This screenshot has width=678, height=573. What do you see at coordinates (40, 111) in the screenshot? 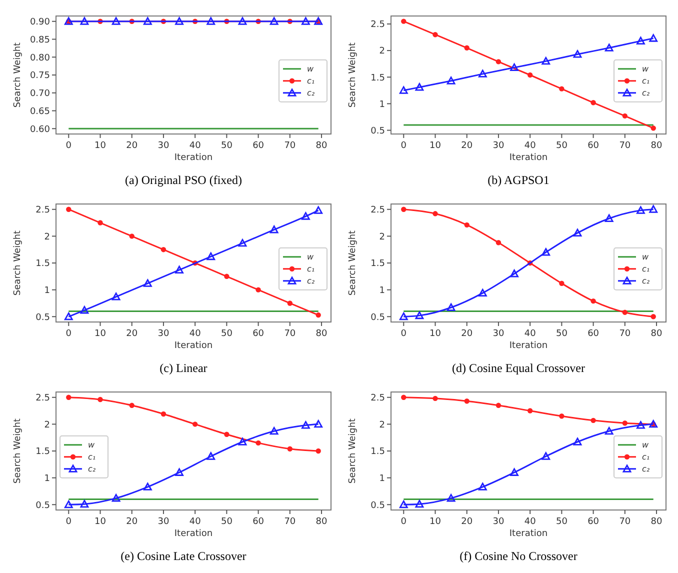
I see `y-tick-label: 0.65` at bounding box center [40, 111].